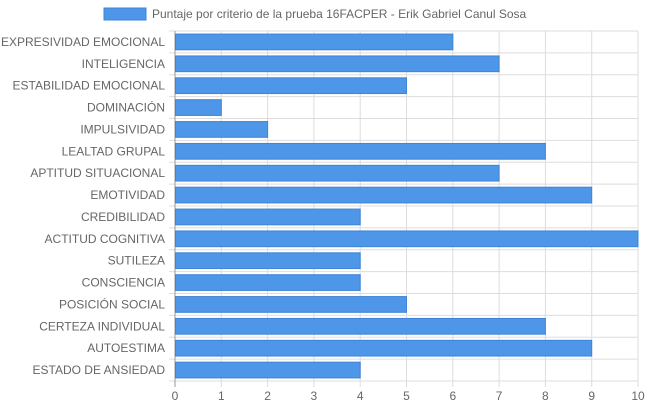 The width and height of the screenshot is (648, 410). I want to click on x-tick-label: 4, so click(360, 396).